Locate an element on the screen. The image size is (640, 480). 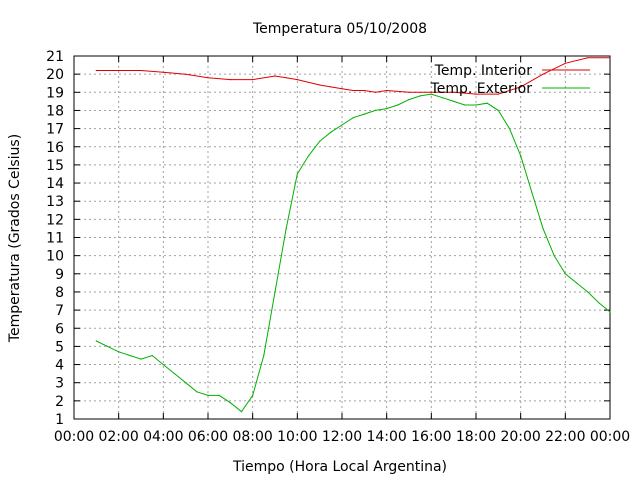
x-axis-title: Tiempo (Hora Local Argentina) is located at coordinates (339, 467).